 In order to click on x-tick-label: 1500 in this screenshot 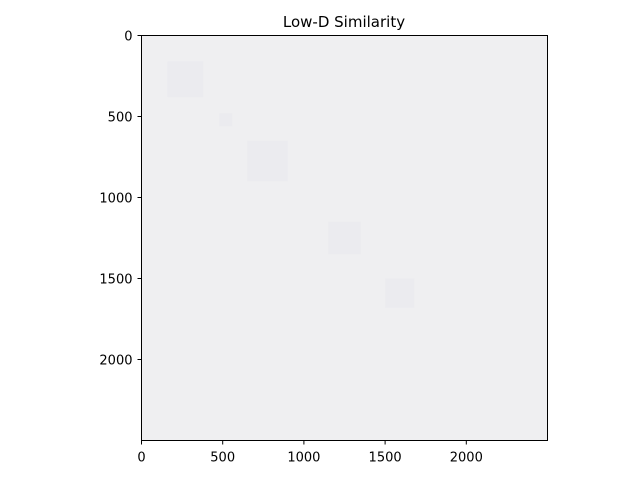, I will do `click(385, 458)`.